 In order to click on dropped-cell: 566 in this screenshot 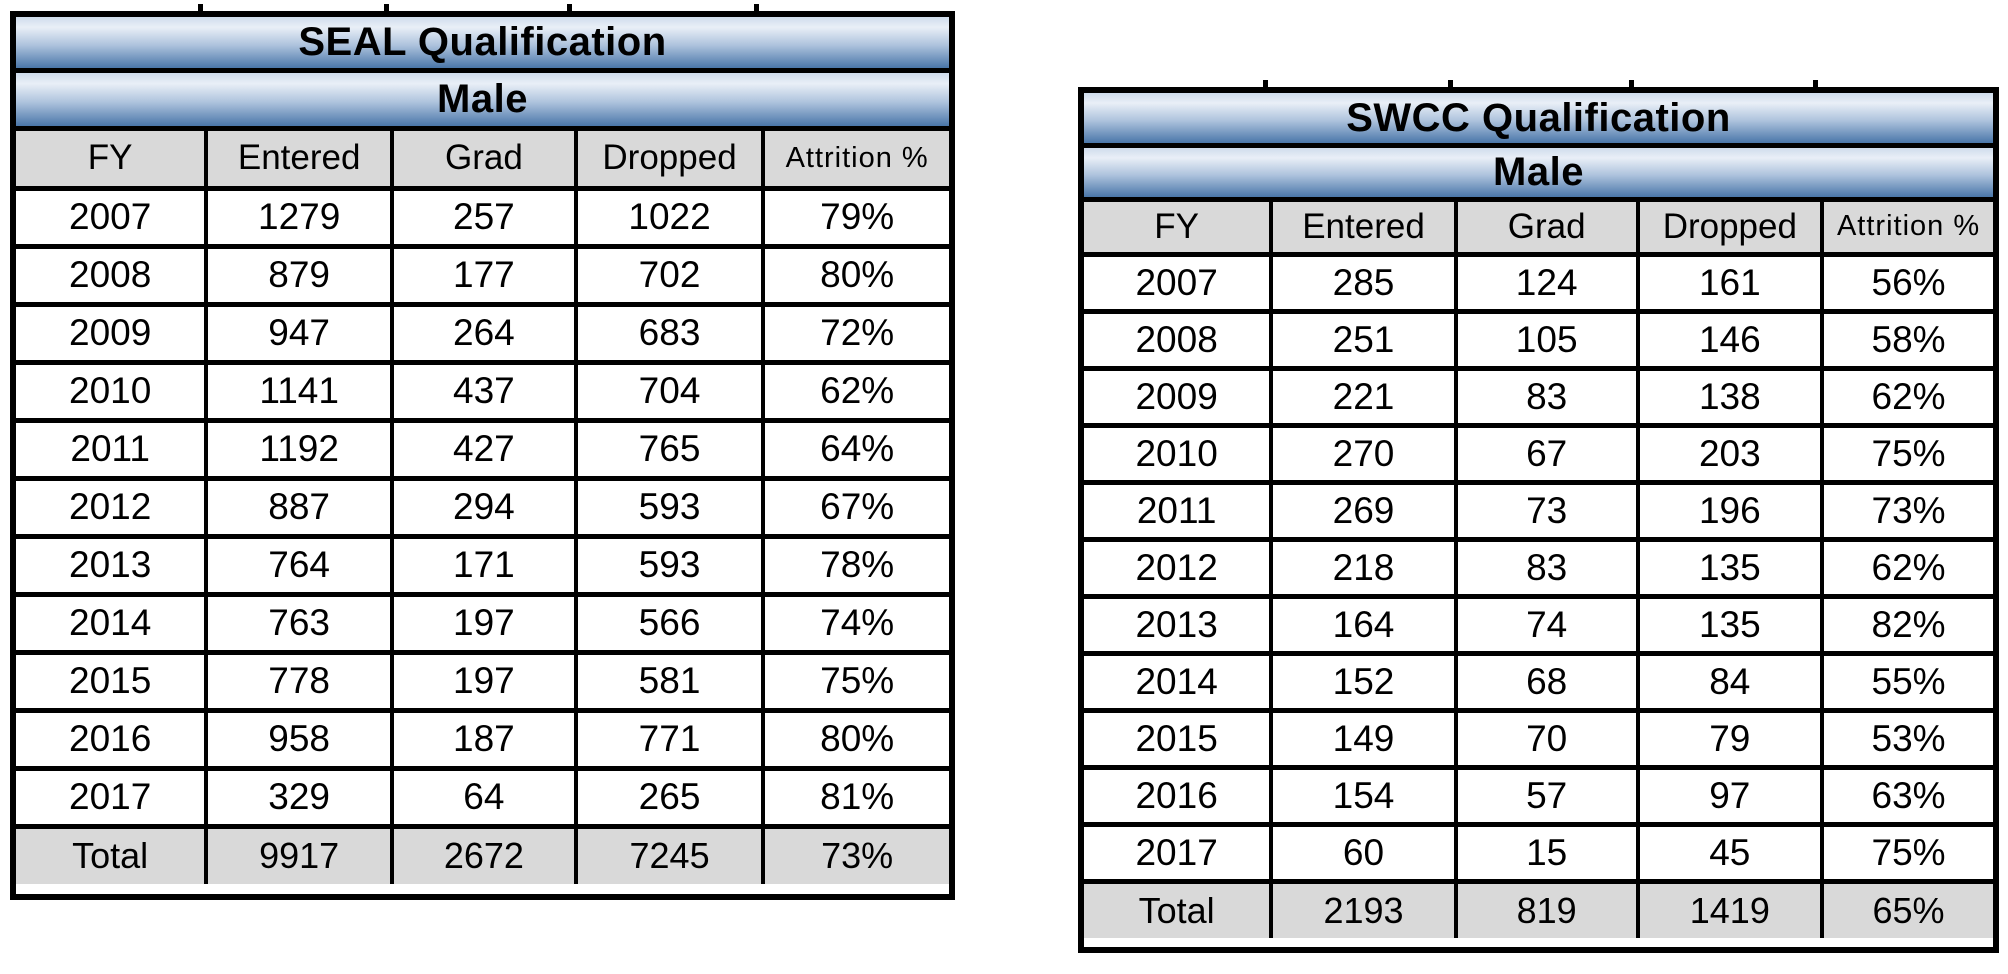, I will do `click(670, 624)`.